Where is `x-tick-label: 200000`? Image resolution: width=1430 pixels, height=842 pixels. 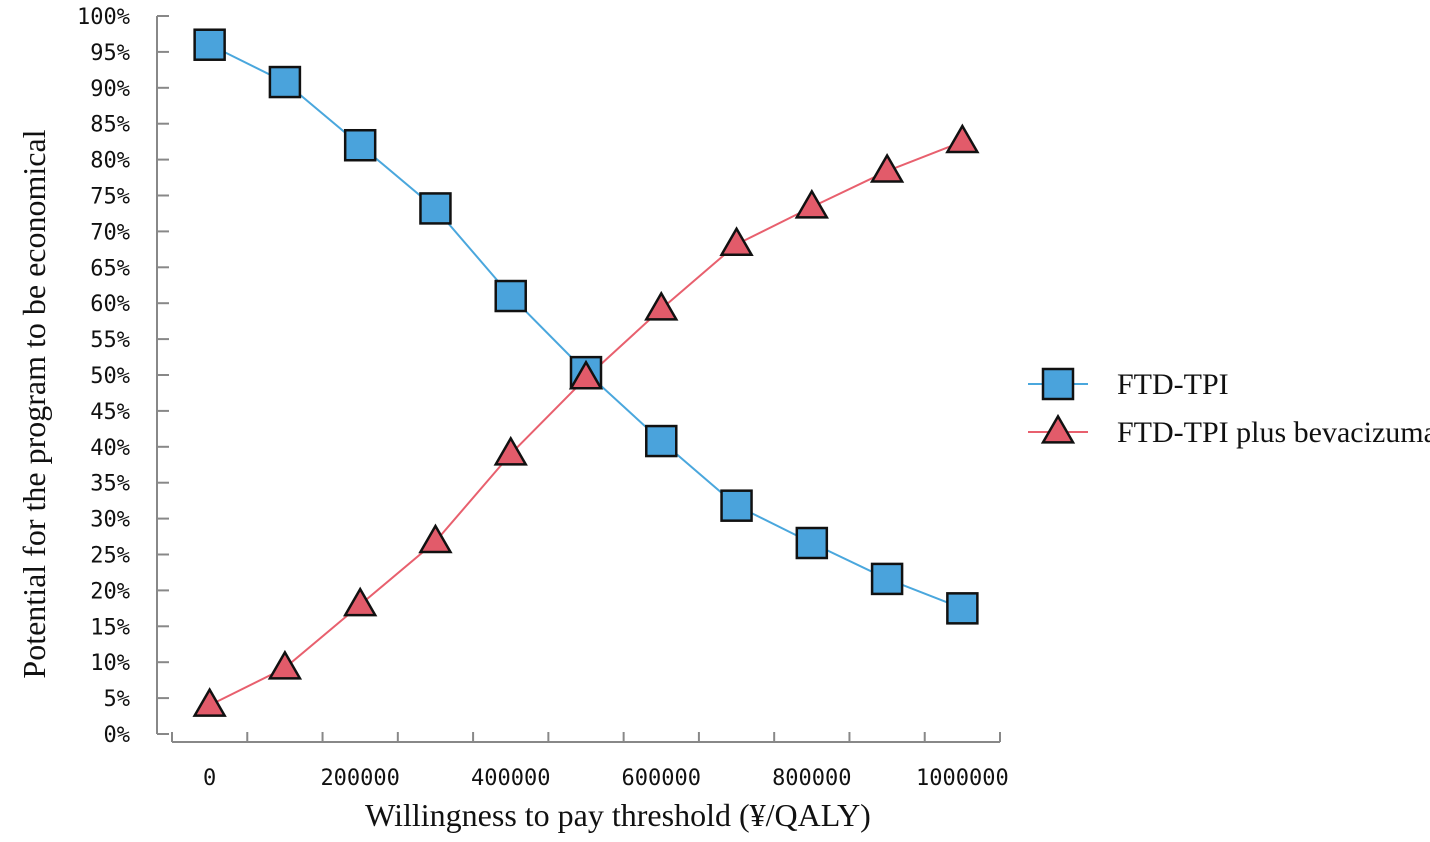 x-tick-label: 200000 is located at coordinates (359, 778).